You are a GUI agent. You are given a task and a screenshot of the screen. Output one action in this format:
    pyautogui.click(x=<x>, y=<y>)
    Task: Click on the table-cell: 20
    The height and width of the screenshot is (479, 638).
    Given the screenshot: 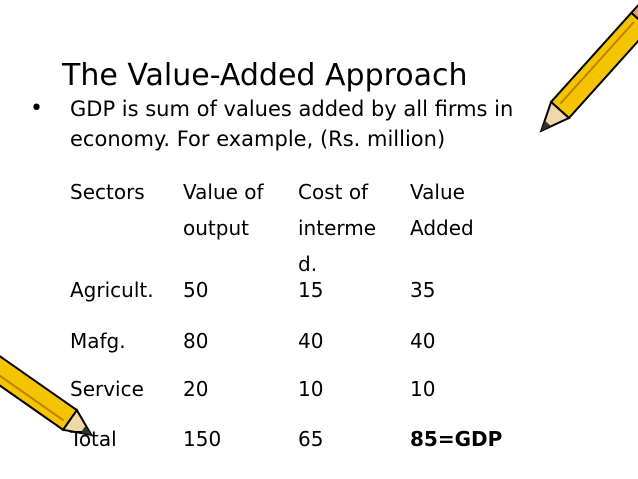 What is the action you would take?
    pyautogui.click(x=196, y=389)
    